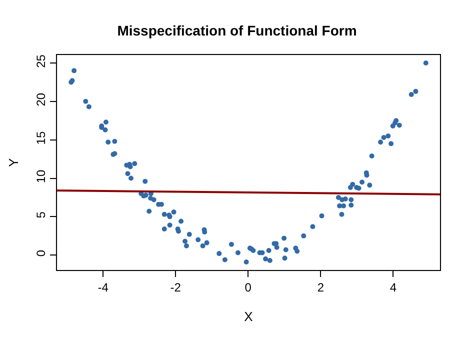  I want to click on x-tick-label: 0, so click(248, 287).